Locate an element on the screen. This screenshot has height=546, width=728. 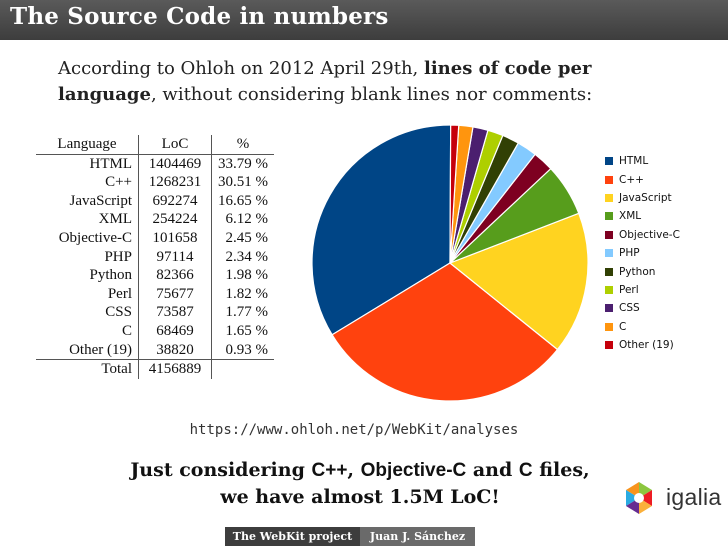
table-row: Other (19) 38820 0.93 % is located at coordinates (155, 350).